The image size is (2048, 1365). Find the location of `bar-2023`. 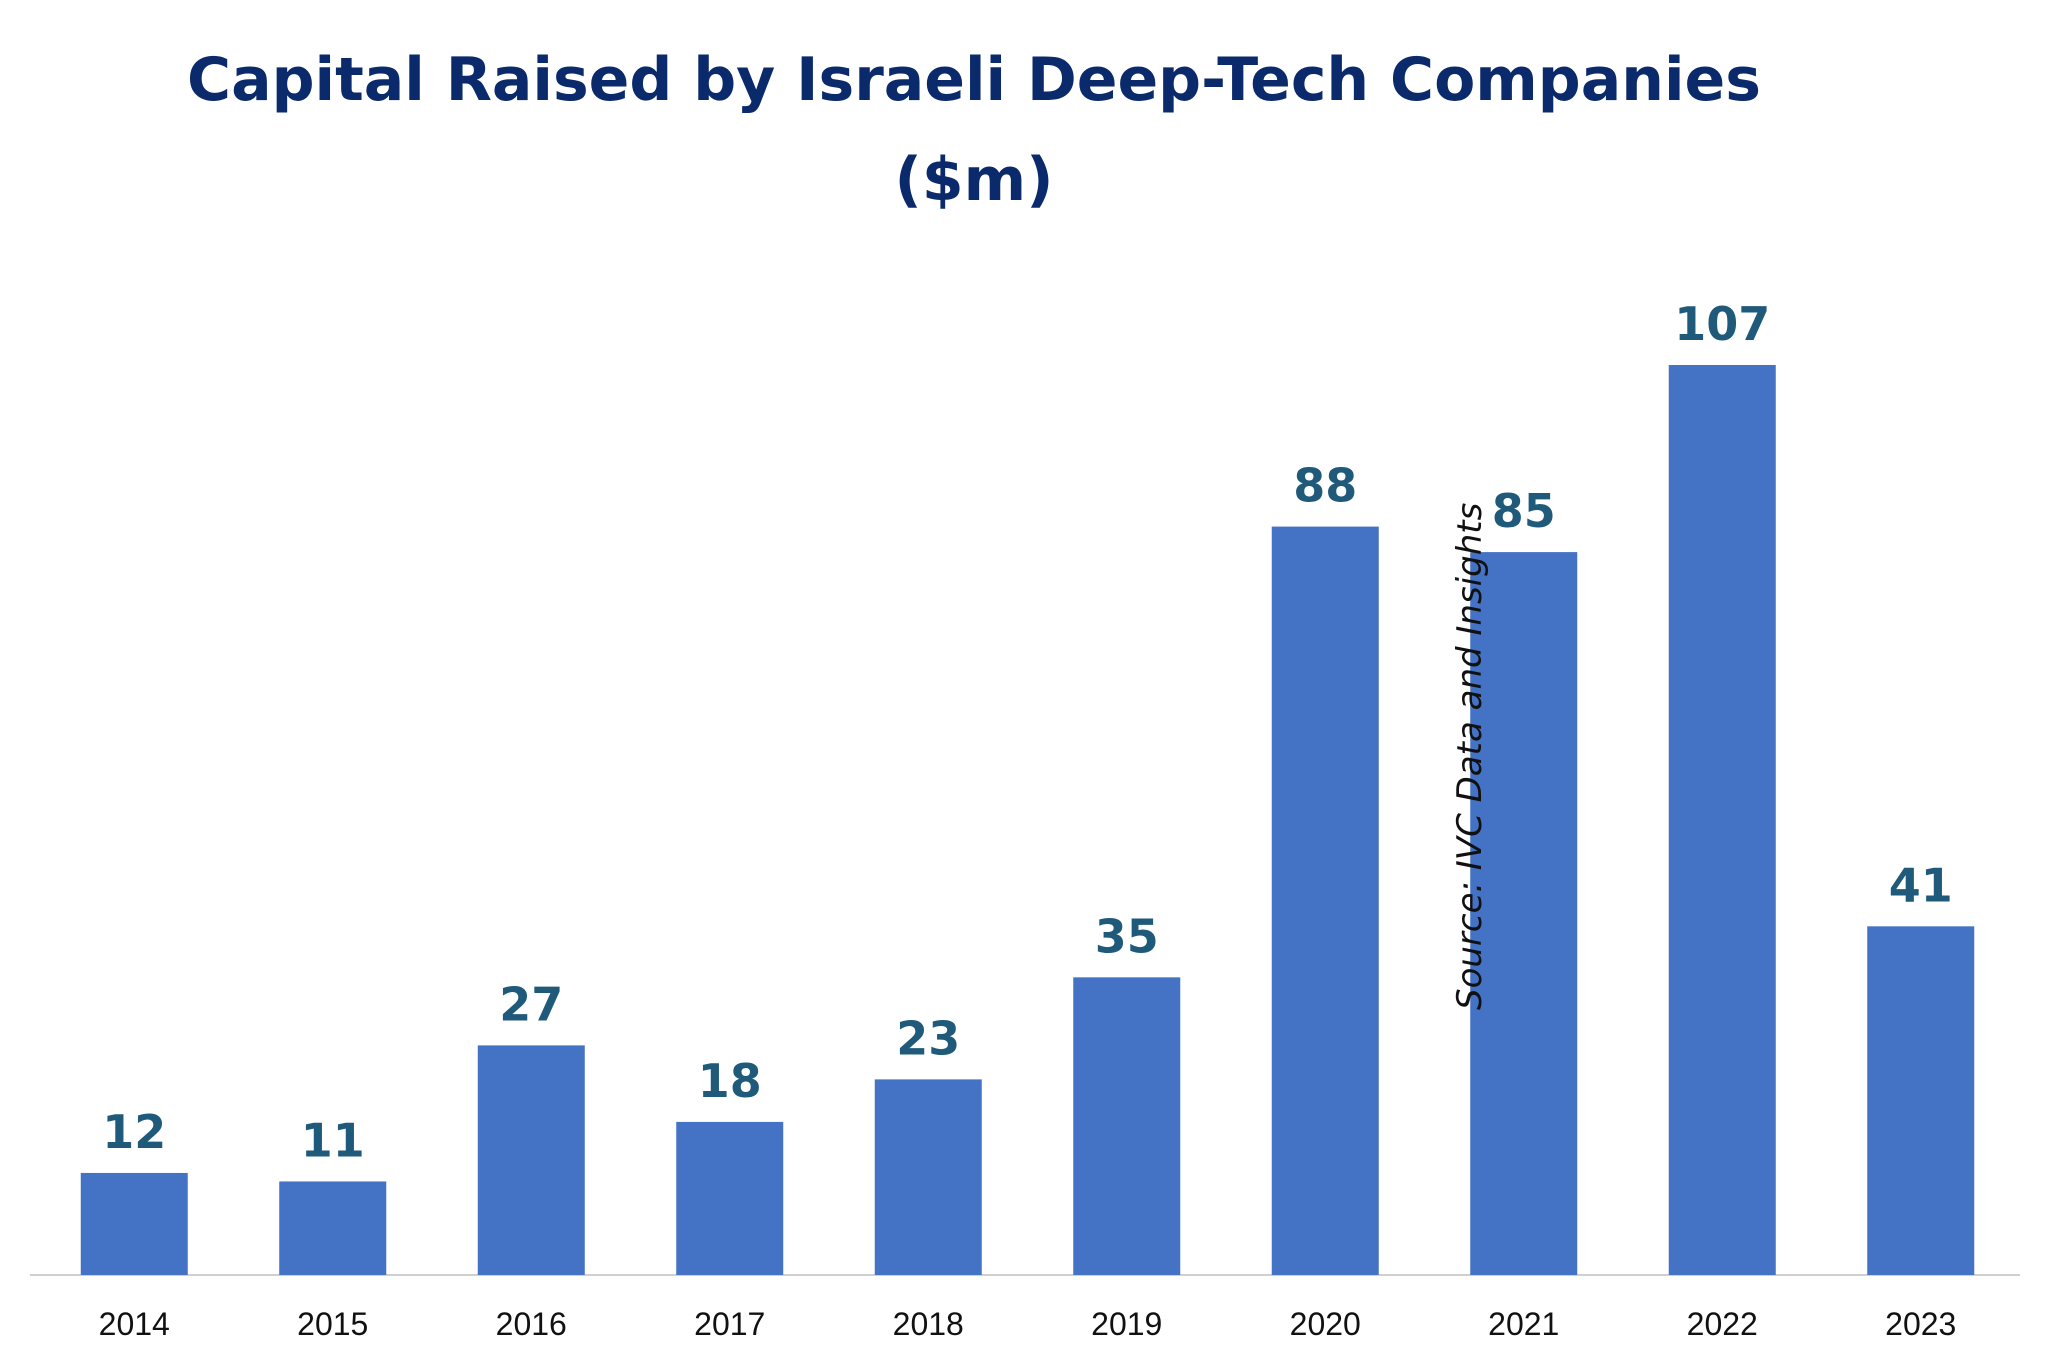

bar-2023 is located at coordinates (1921, 1100).